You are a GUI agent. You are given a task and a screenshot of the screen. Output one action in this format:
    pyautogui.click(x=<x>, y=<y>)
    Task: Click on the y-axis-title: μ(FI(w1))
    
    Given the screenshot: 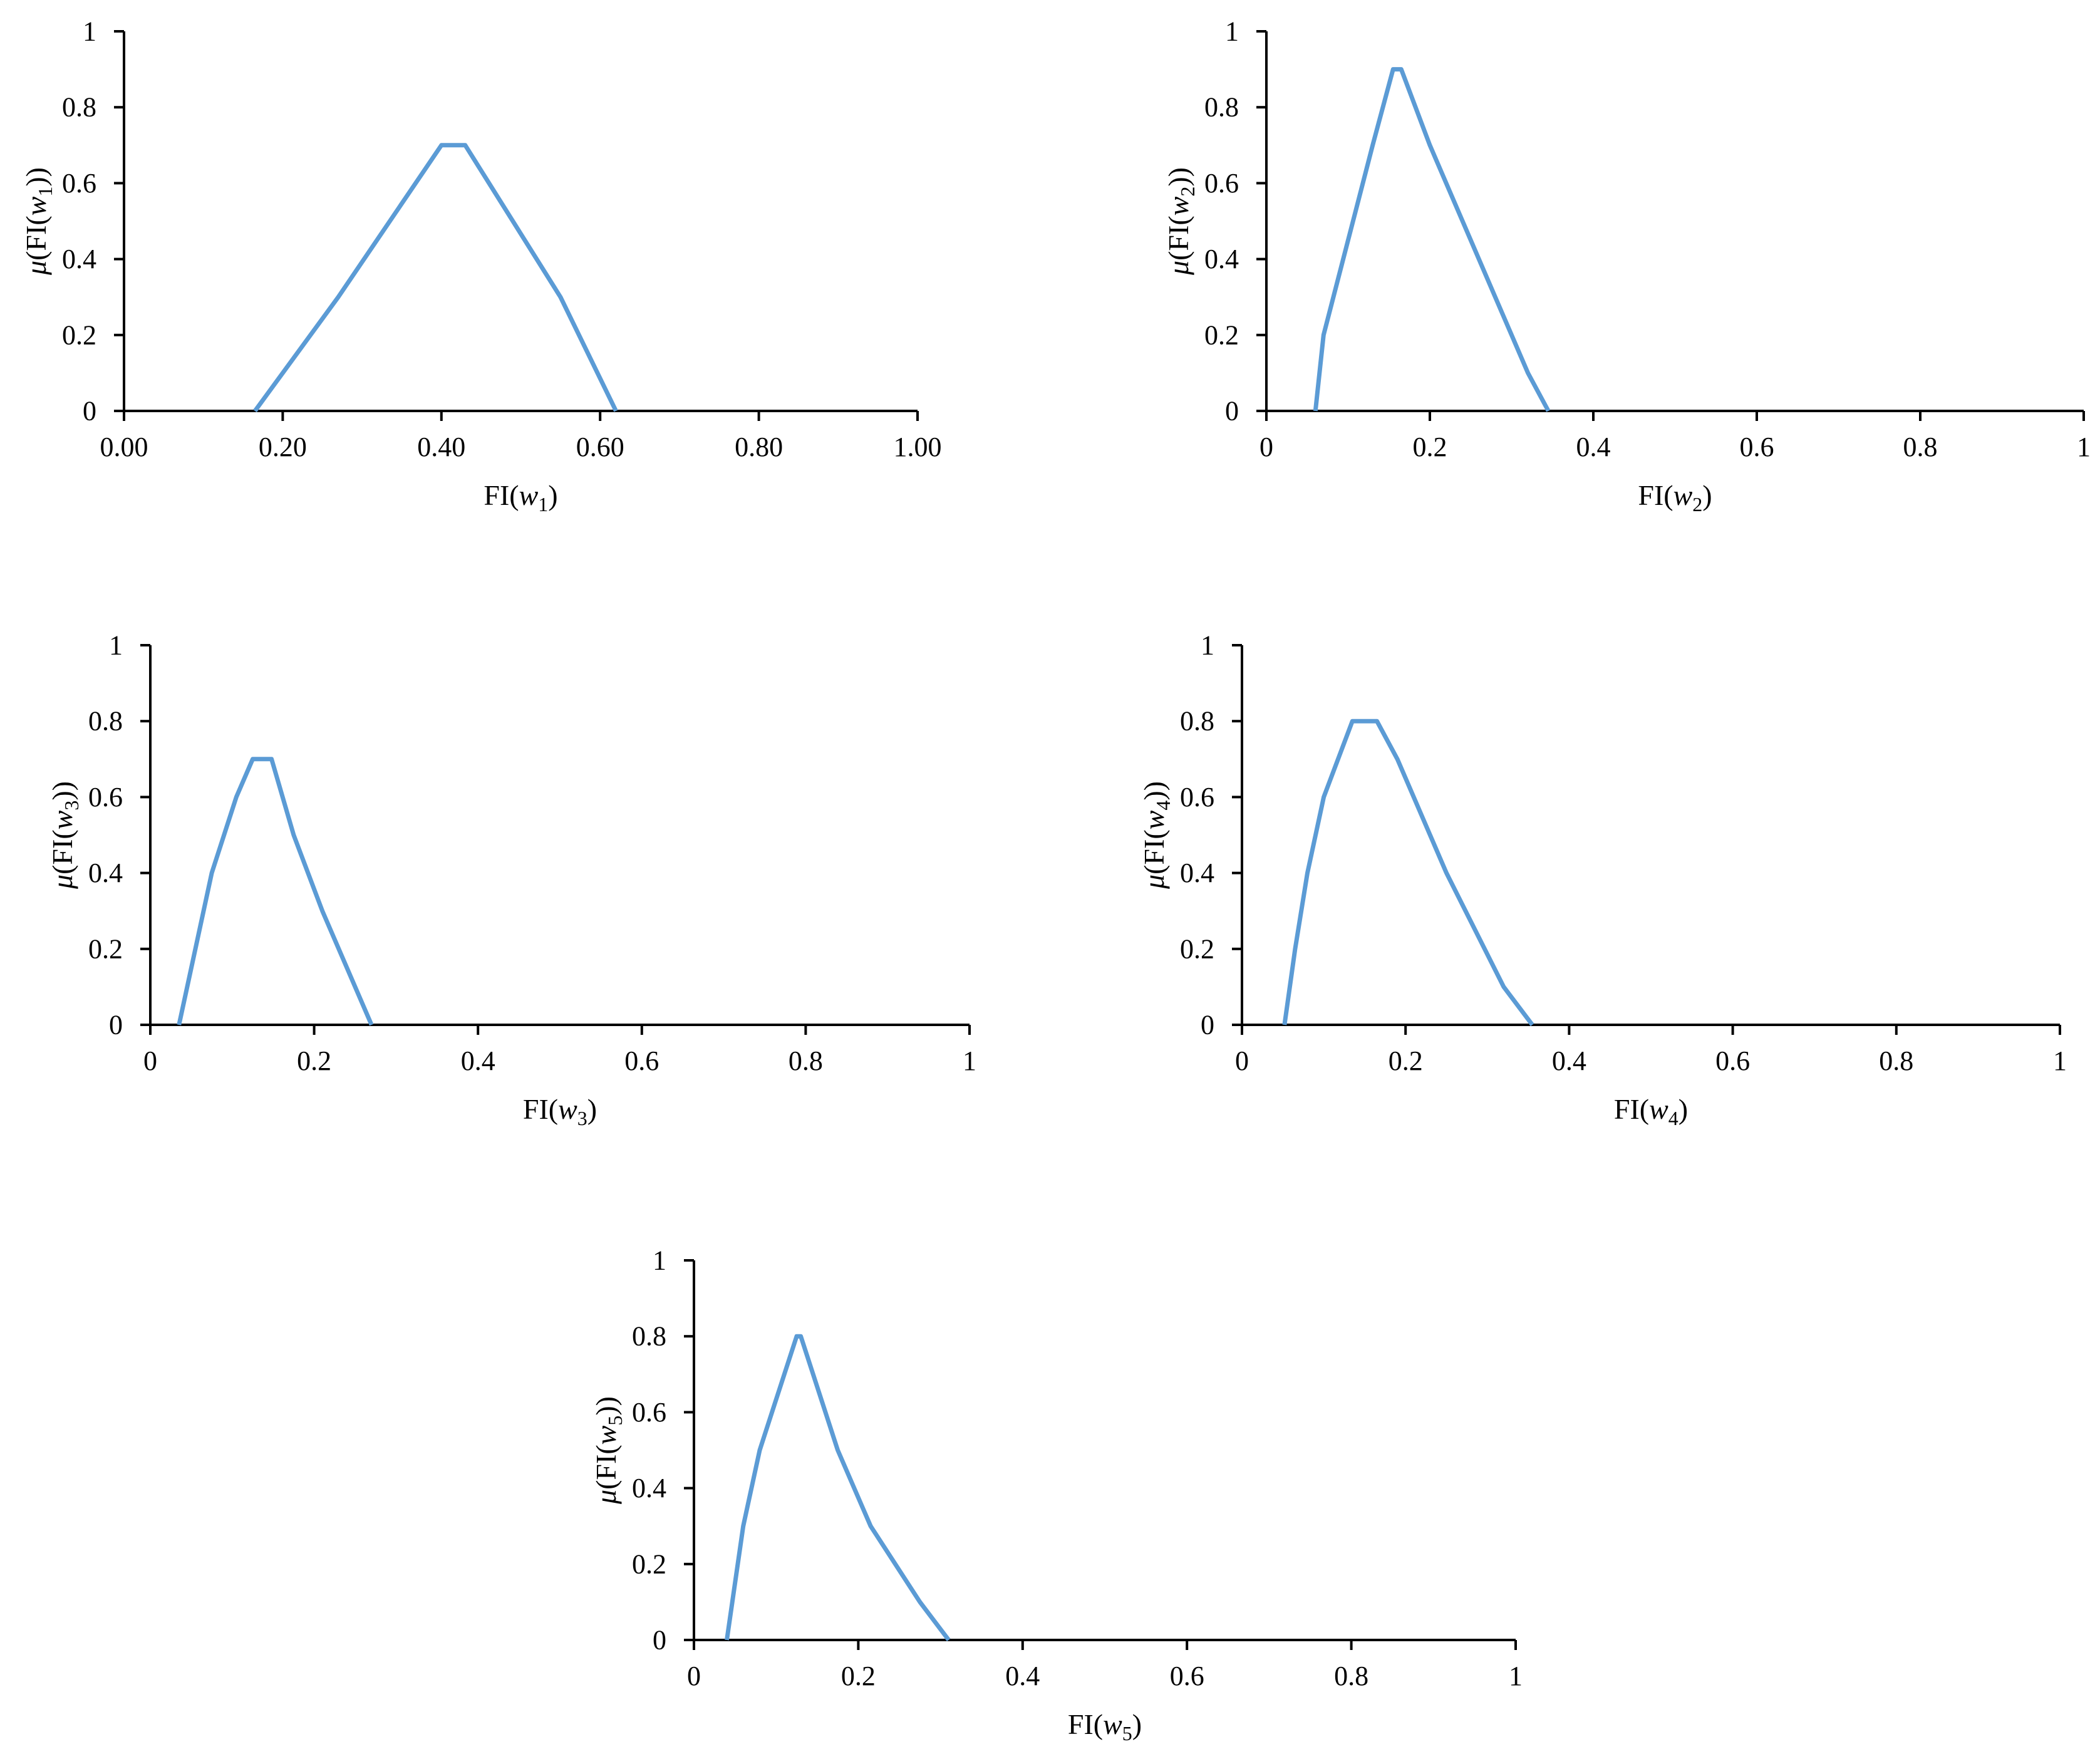 What is the action you would take?
    pyautogui.click(x=38, y=221)
    